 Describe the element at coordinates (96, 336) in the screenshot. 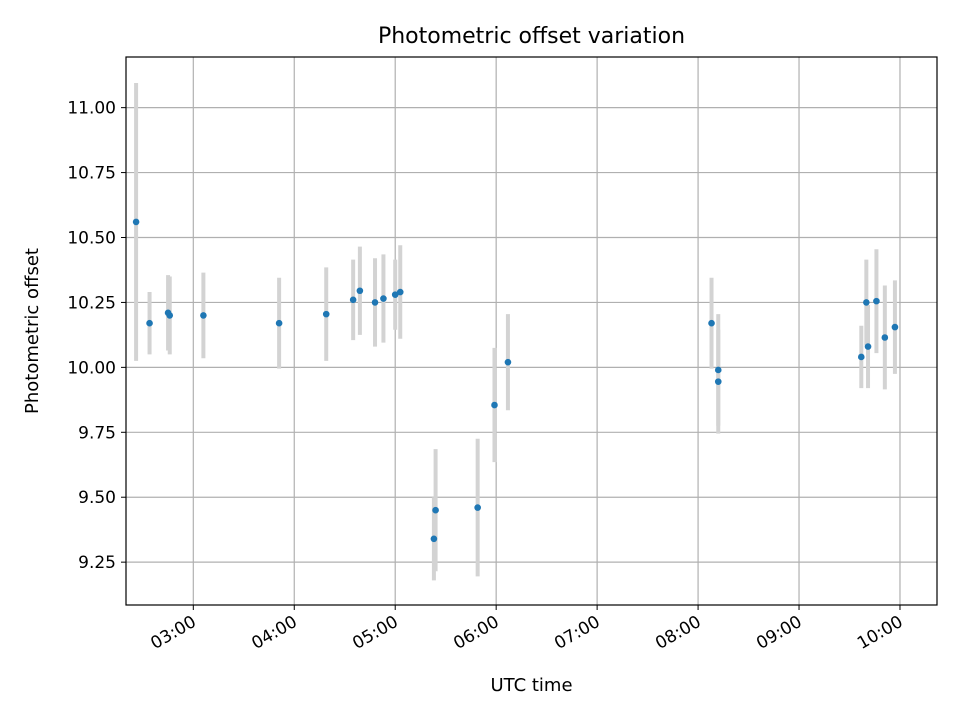

I see `y-axis-ticks: 9.25 9.50 9.75 10.00 10.25 10.50 10.75 11.00` at that location.